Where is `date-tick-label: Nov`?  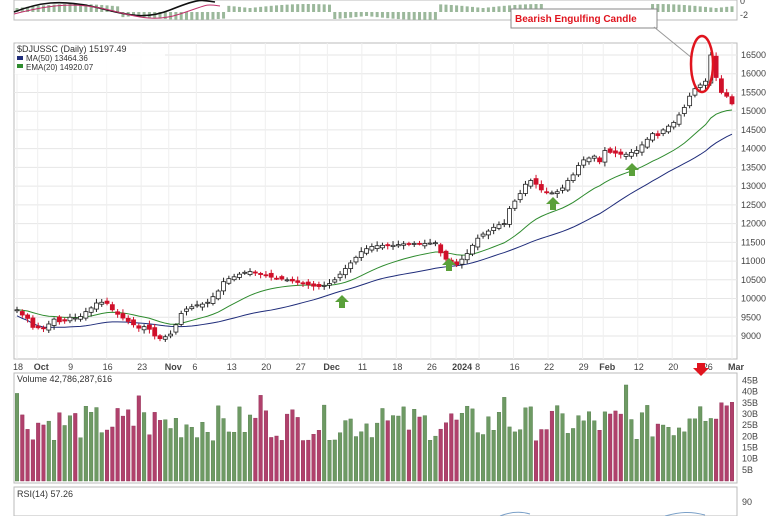
date-tick-label: Nov is located at coordinates (173, 367).